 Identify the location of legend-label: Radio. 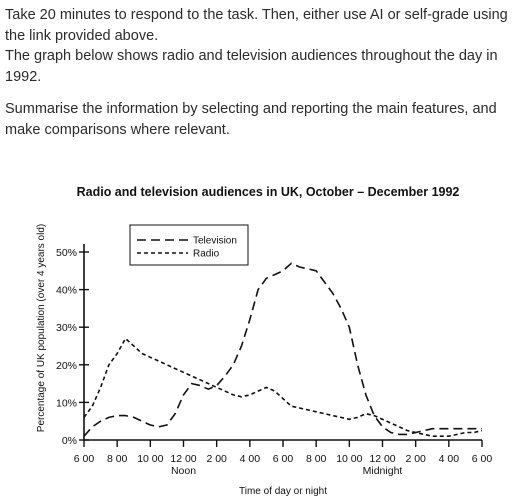
(206, 254).